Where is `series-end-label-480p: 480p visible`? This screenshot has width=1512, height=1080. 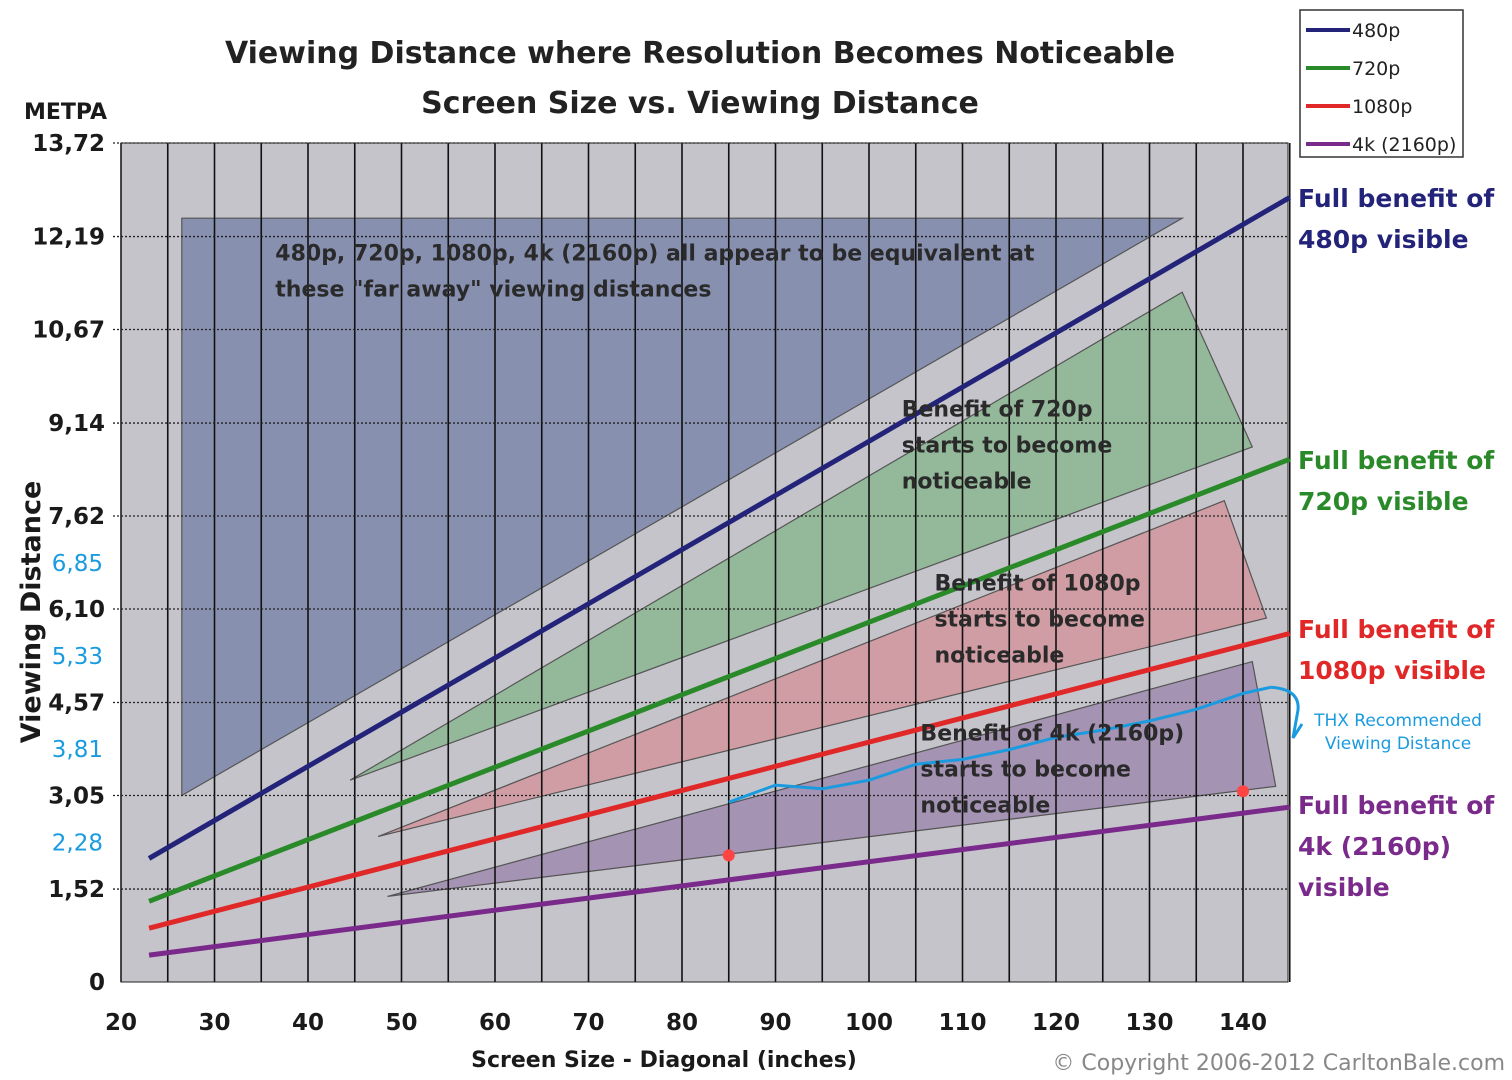 series-end-label-480p: 480p visible is located at coordinates (1383, 239).